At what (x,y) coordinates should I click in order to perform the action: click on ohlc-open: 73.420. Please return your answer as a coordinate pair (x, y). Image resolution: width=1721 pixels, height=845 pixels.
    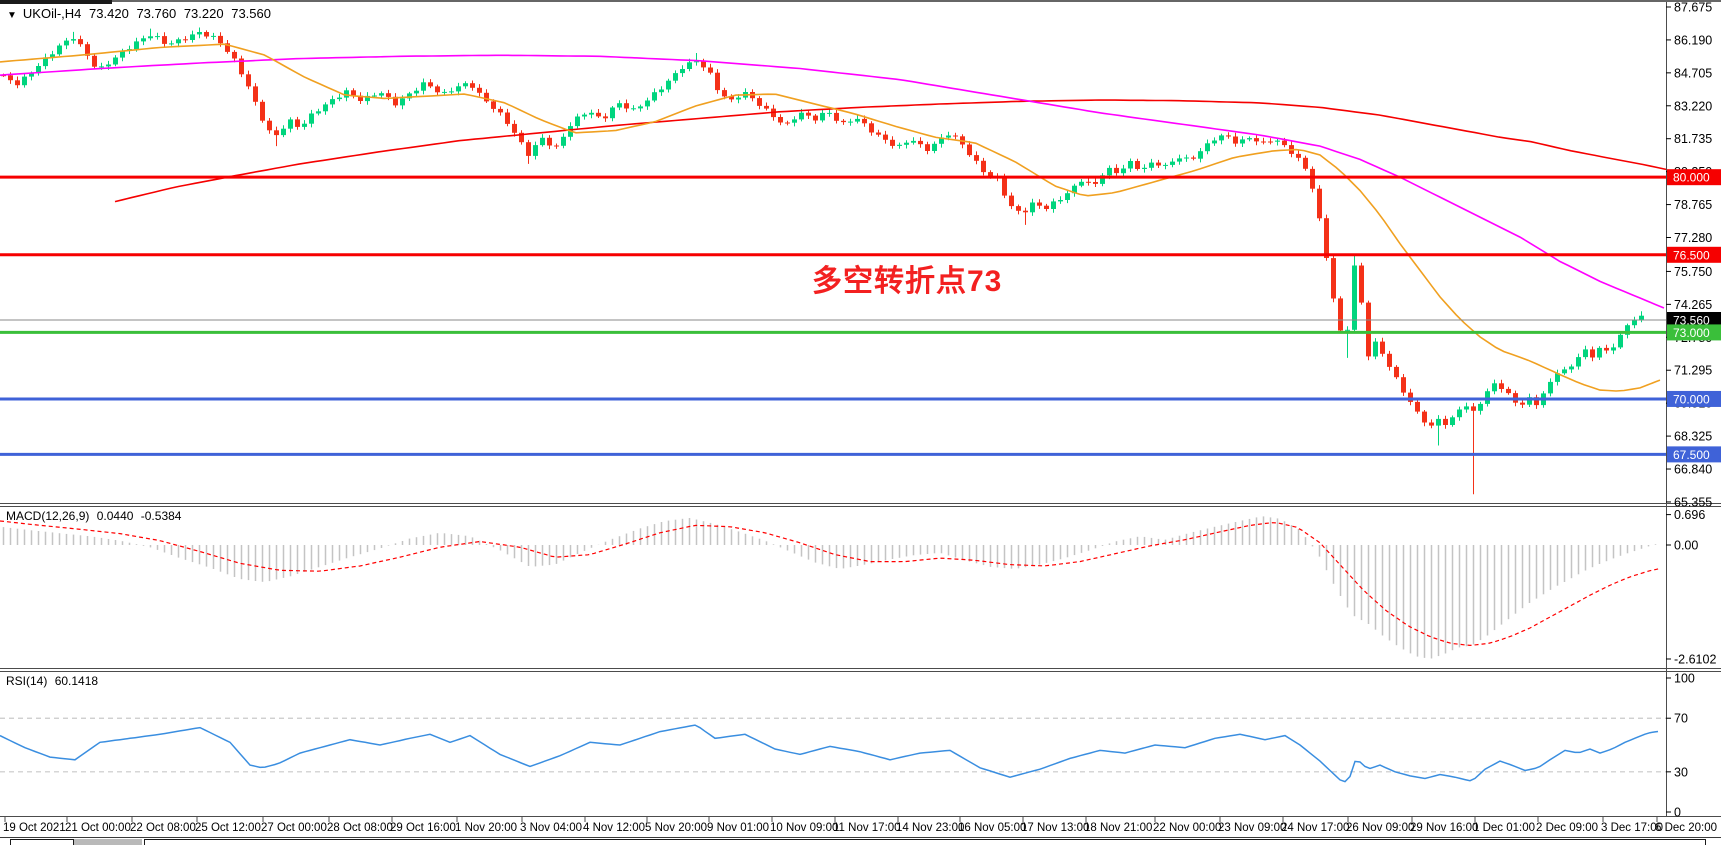
    Looking at the image, I should click on (109, 13).